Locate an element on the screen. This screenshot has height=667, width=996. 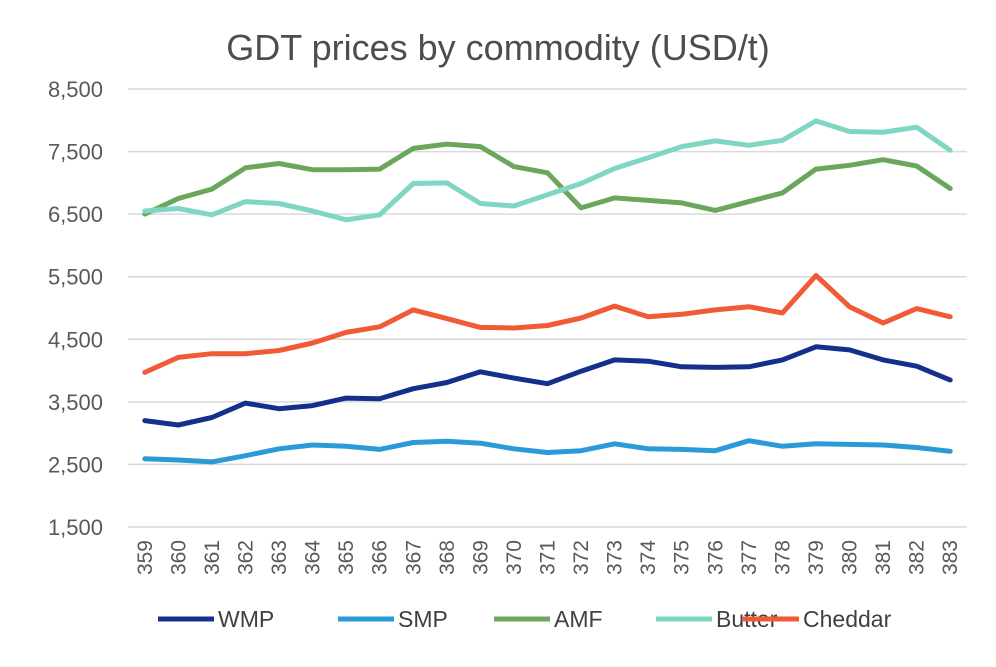
x-tick-label: 359 is located at coordinates (145, 557).